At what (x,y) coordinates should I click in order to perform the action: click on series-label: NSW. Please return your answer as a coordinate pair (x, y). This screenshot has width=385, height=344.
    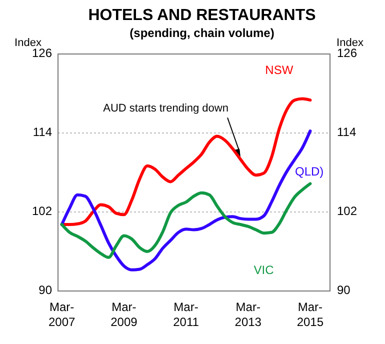
    Looking at the image, I should click on (279, 70).